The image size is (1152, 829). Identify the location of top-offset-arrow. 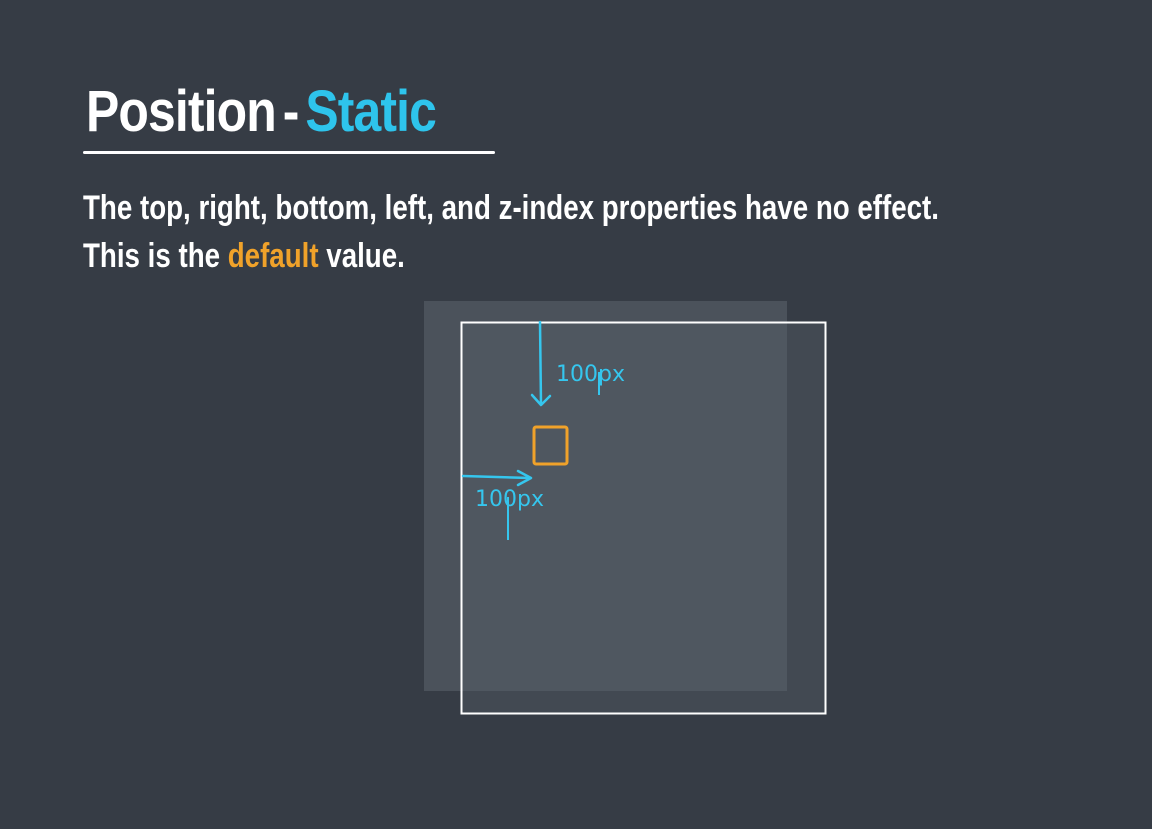
(541, 363).